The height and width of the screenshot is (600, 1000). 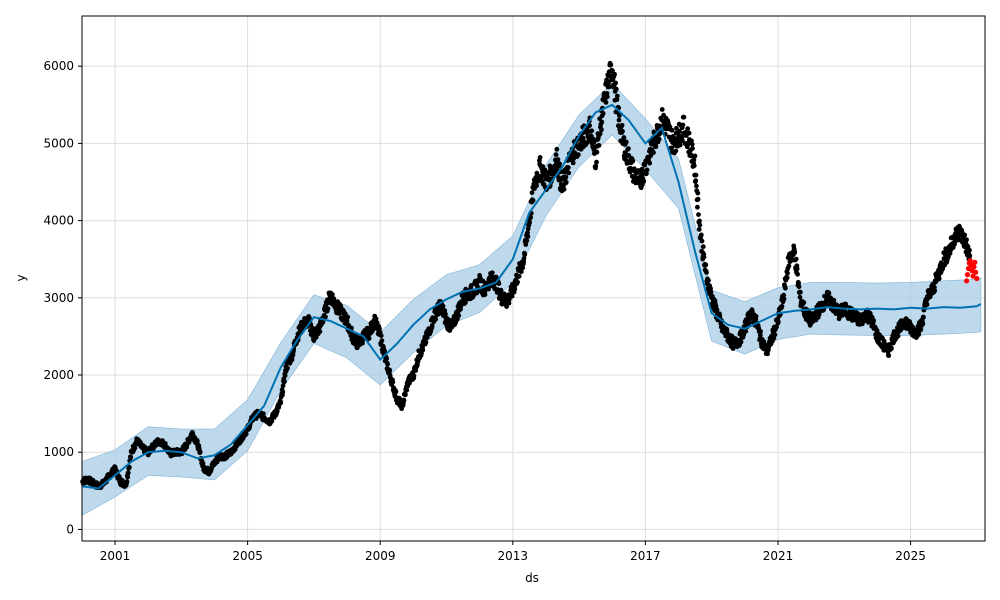 What do you see at coordinates (58, 452) in the screenshot?
I see `y-tick-label: 1000` at bounding box center [58, 452].